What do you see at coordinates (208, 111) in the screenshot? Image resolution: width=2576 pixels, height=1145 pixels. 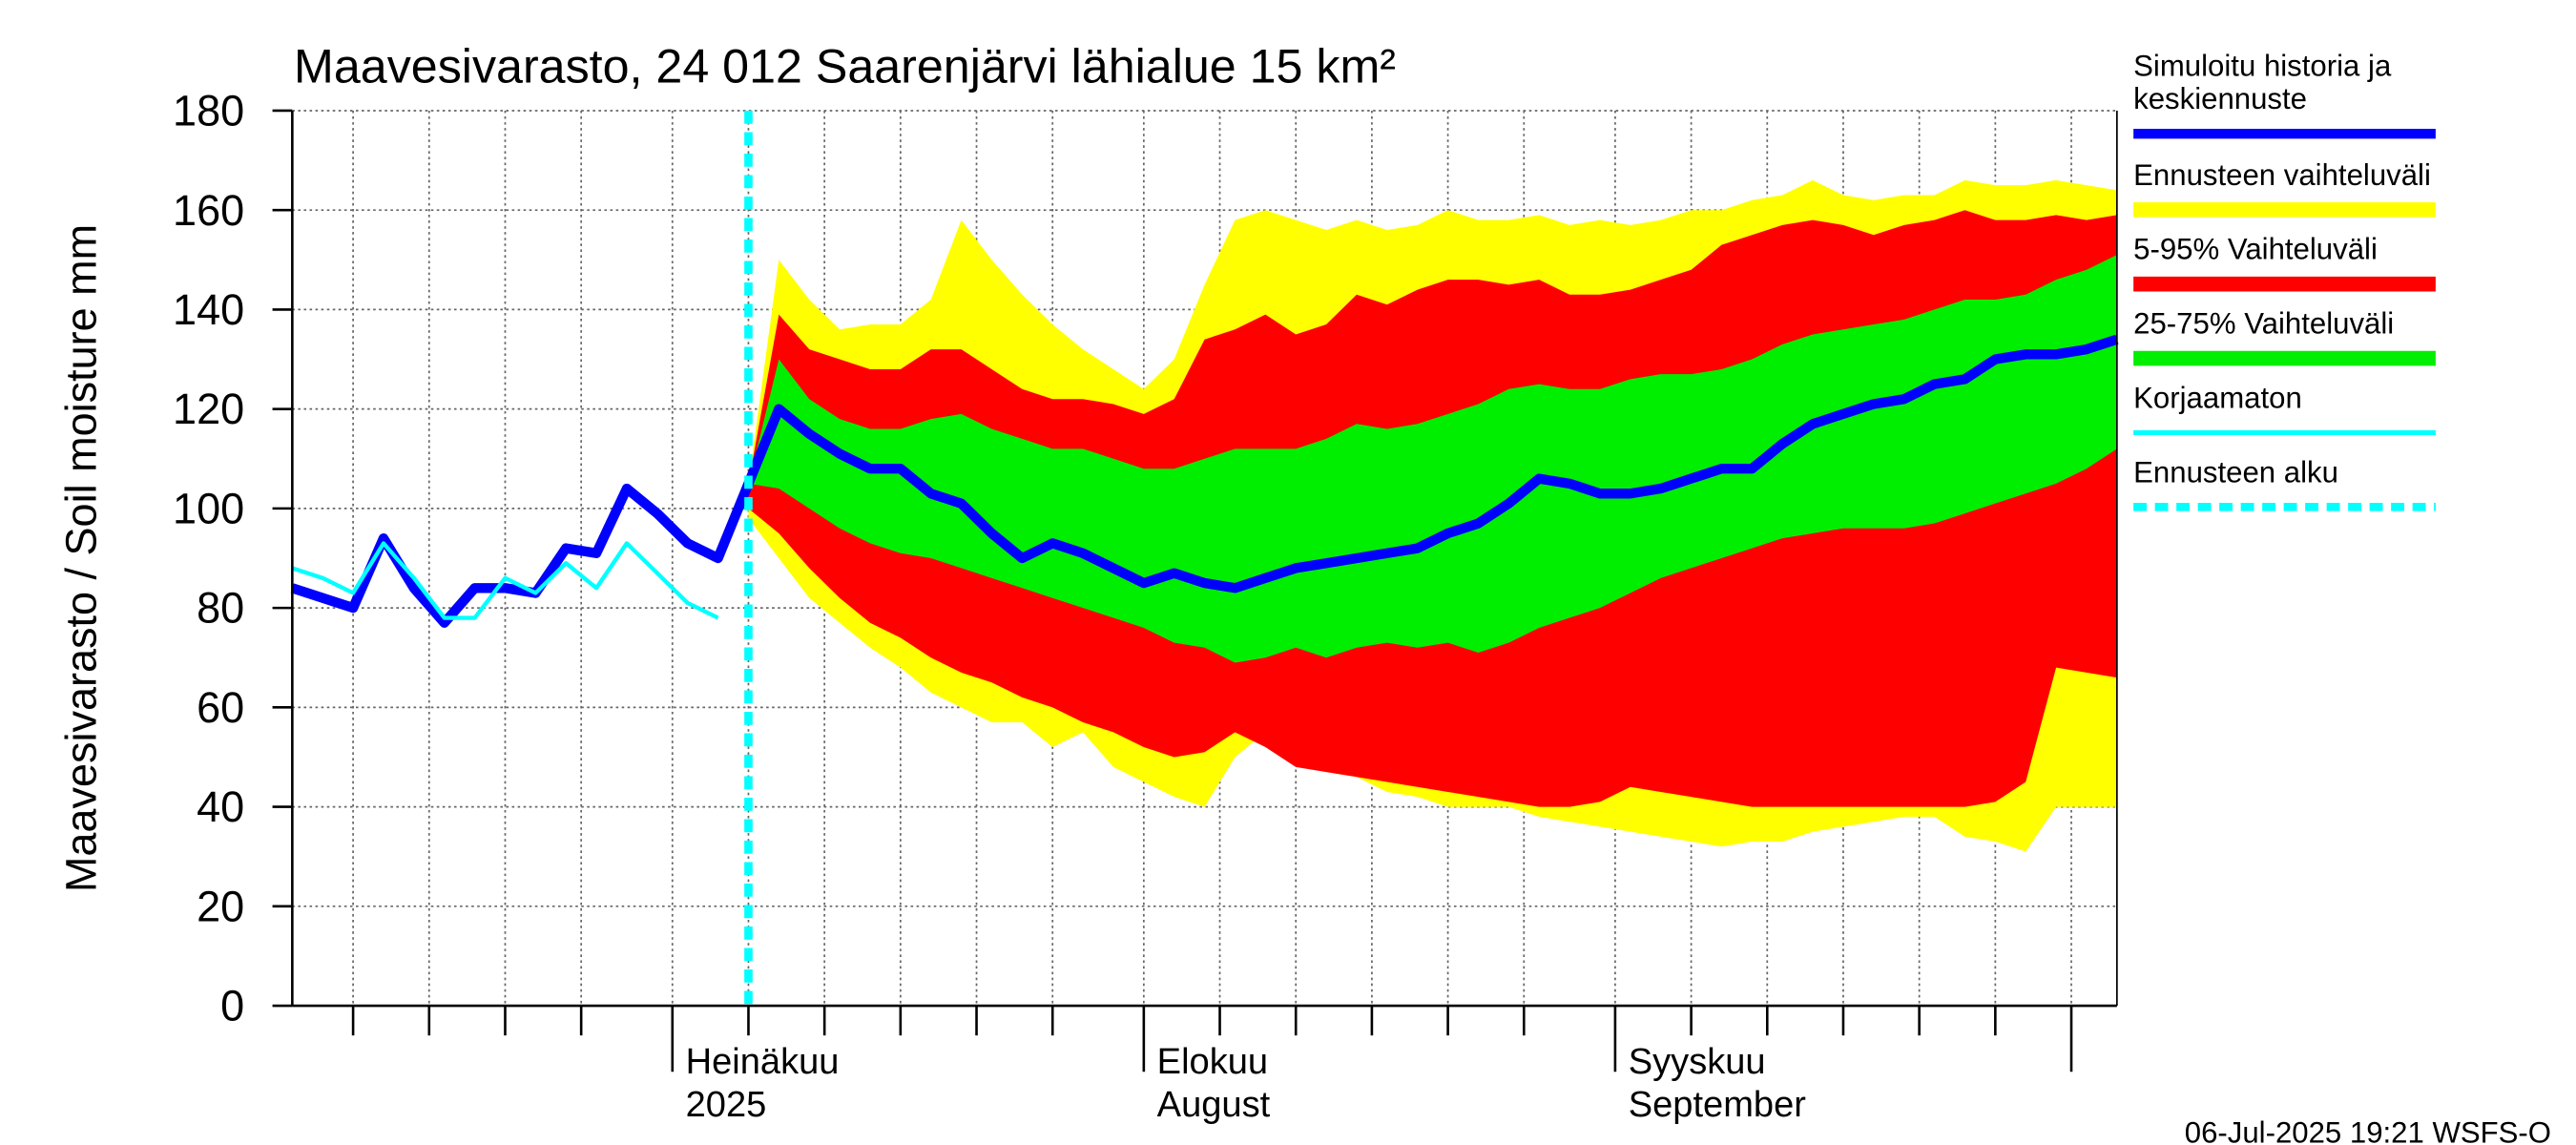 I see `y-tick-label: 180` at bounding box center [208, 111].